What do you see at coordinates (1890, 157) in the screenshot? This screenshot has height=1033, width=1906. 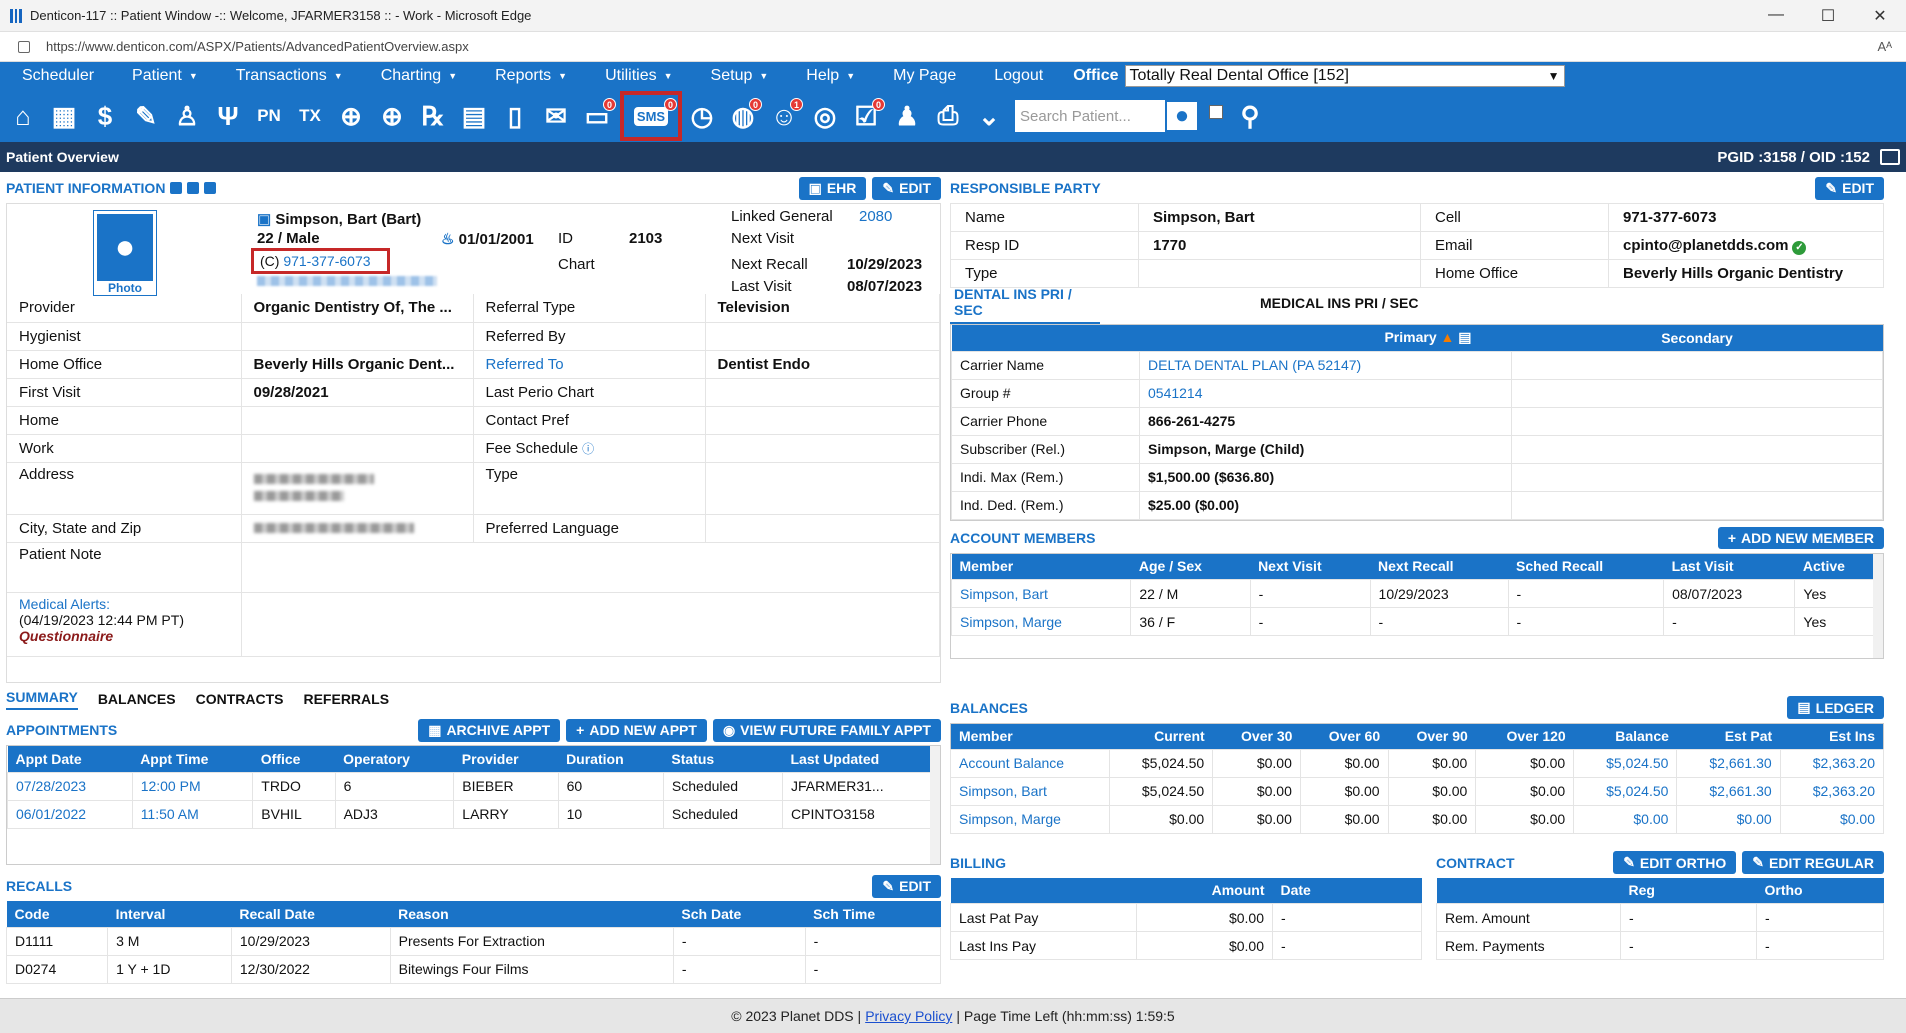 I see `print-icon` at bounding box center [1890, 157].